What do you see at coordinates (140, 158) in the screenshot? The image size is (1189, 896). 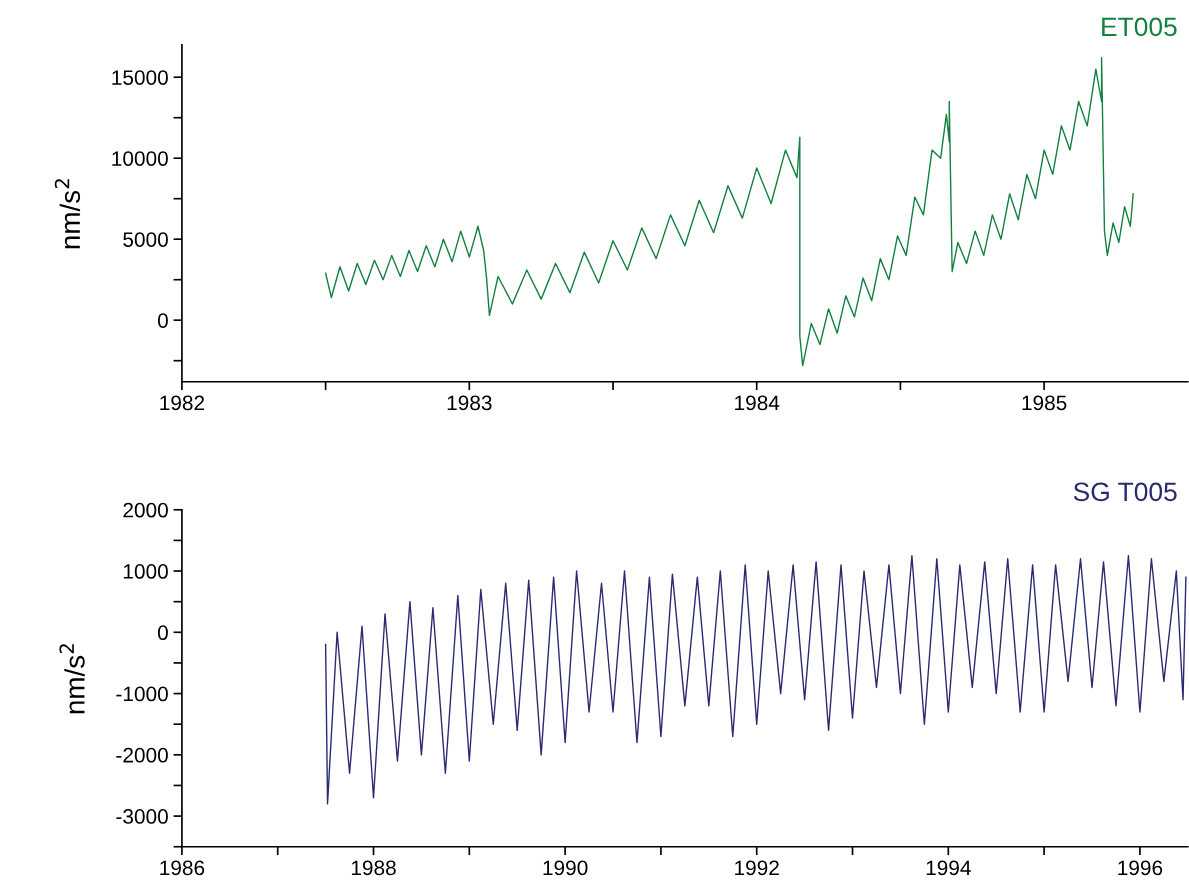 I see `y-tick-label: 10000` at bounding box center [140, 158].